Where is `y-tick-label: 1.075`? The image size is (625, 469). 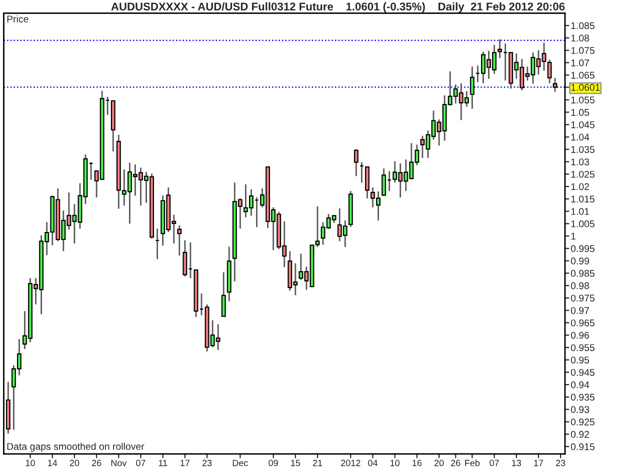 y-tick-label: 1.075 is located at coordinates (582, 50).